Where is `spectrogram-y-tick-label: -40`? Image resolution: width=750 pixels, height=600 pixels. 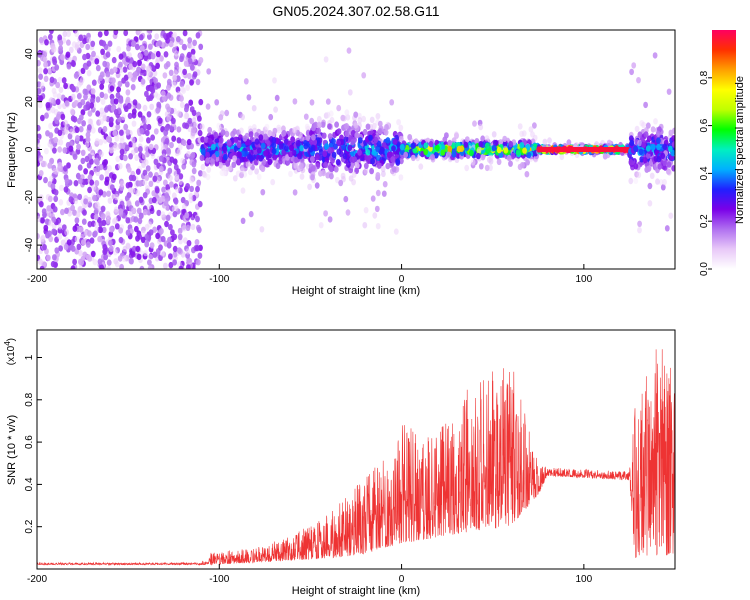 spectrogram-y-tick-label: -40 is located at coordinates (29, 244).